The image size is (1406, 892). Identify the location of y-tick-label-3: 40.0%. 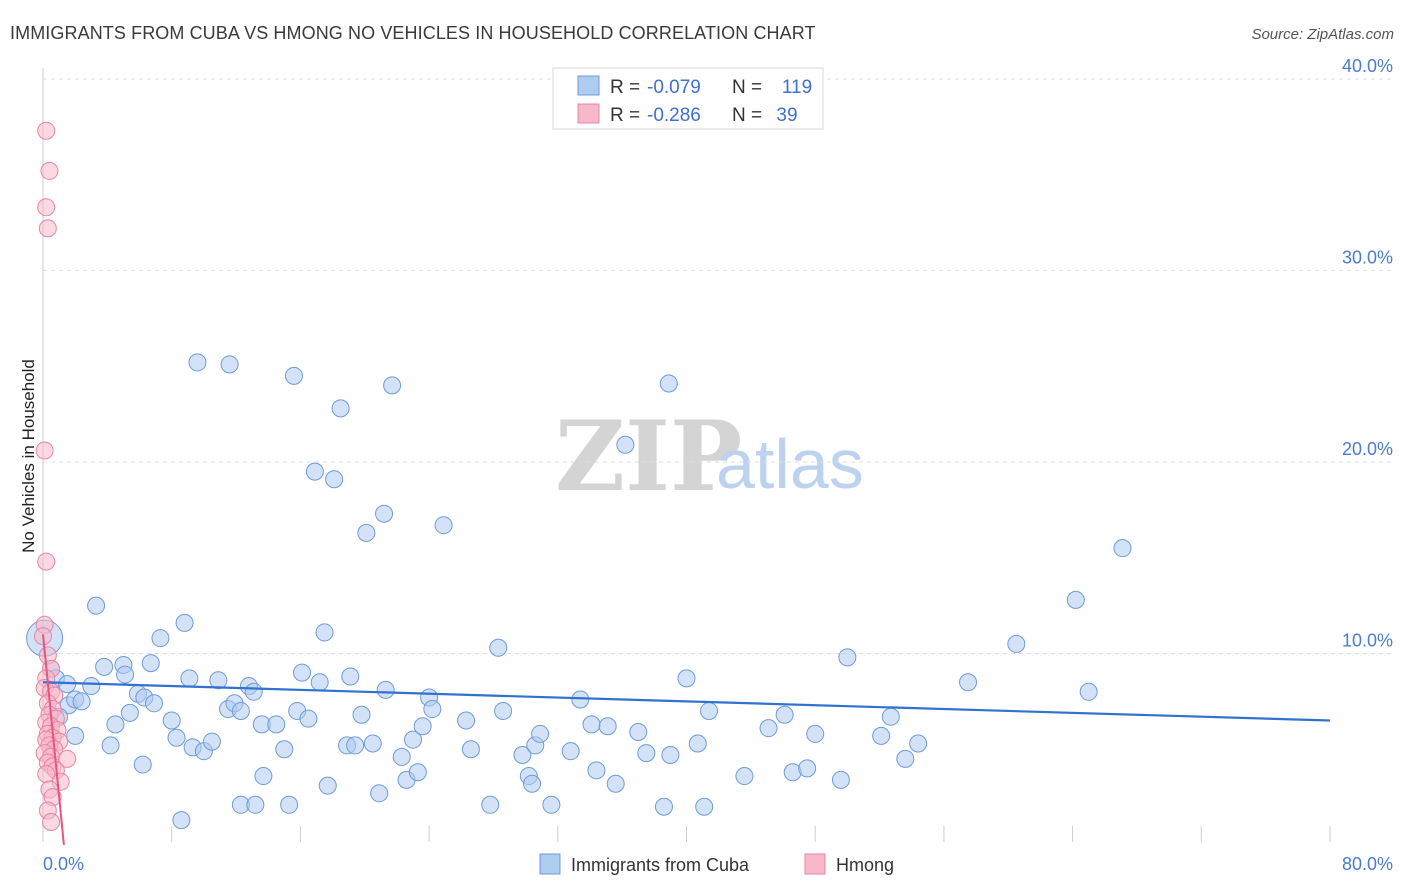
(1367, 66).